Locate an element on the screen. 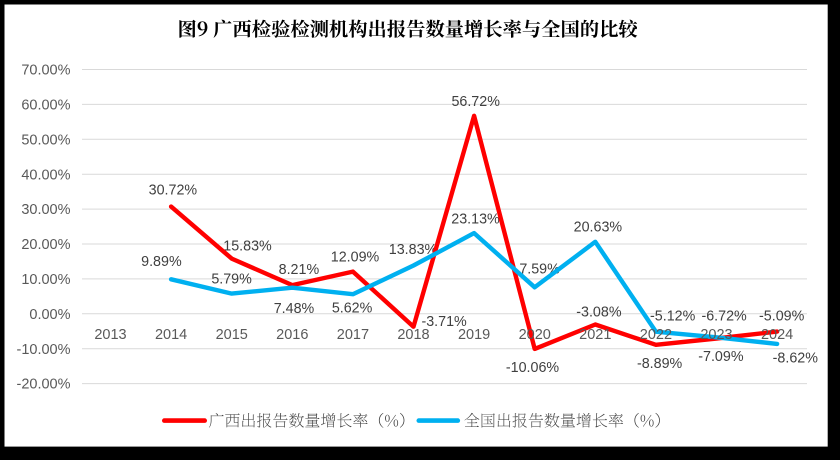  svg-text: 2024 is located at coordinates (777, 335).